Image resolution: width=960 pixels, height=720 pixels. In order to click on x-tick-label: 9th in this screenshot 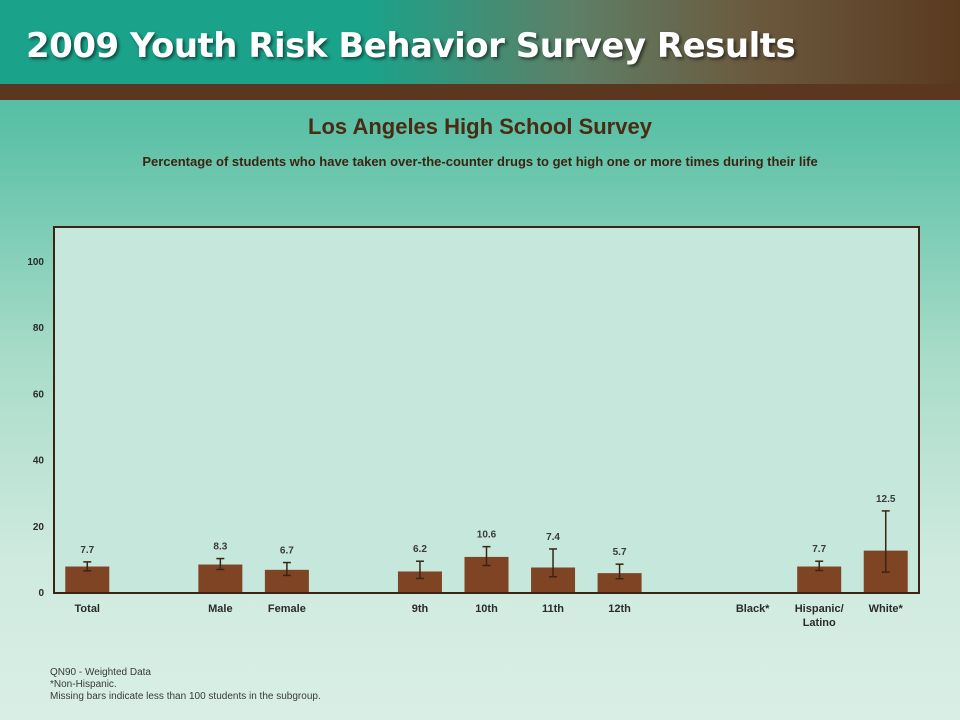, I will do `click(420, 609)`.